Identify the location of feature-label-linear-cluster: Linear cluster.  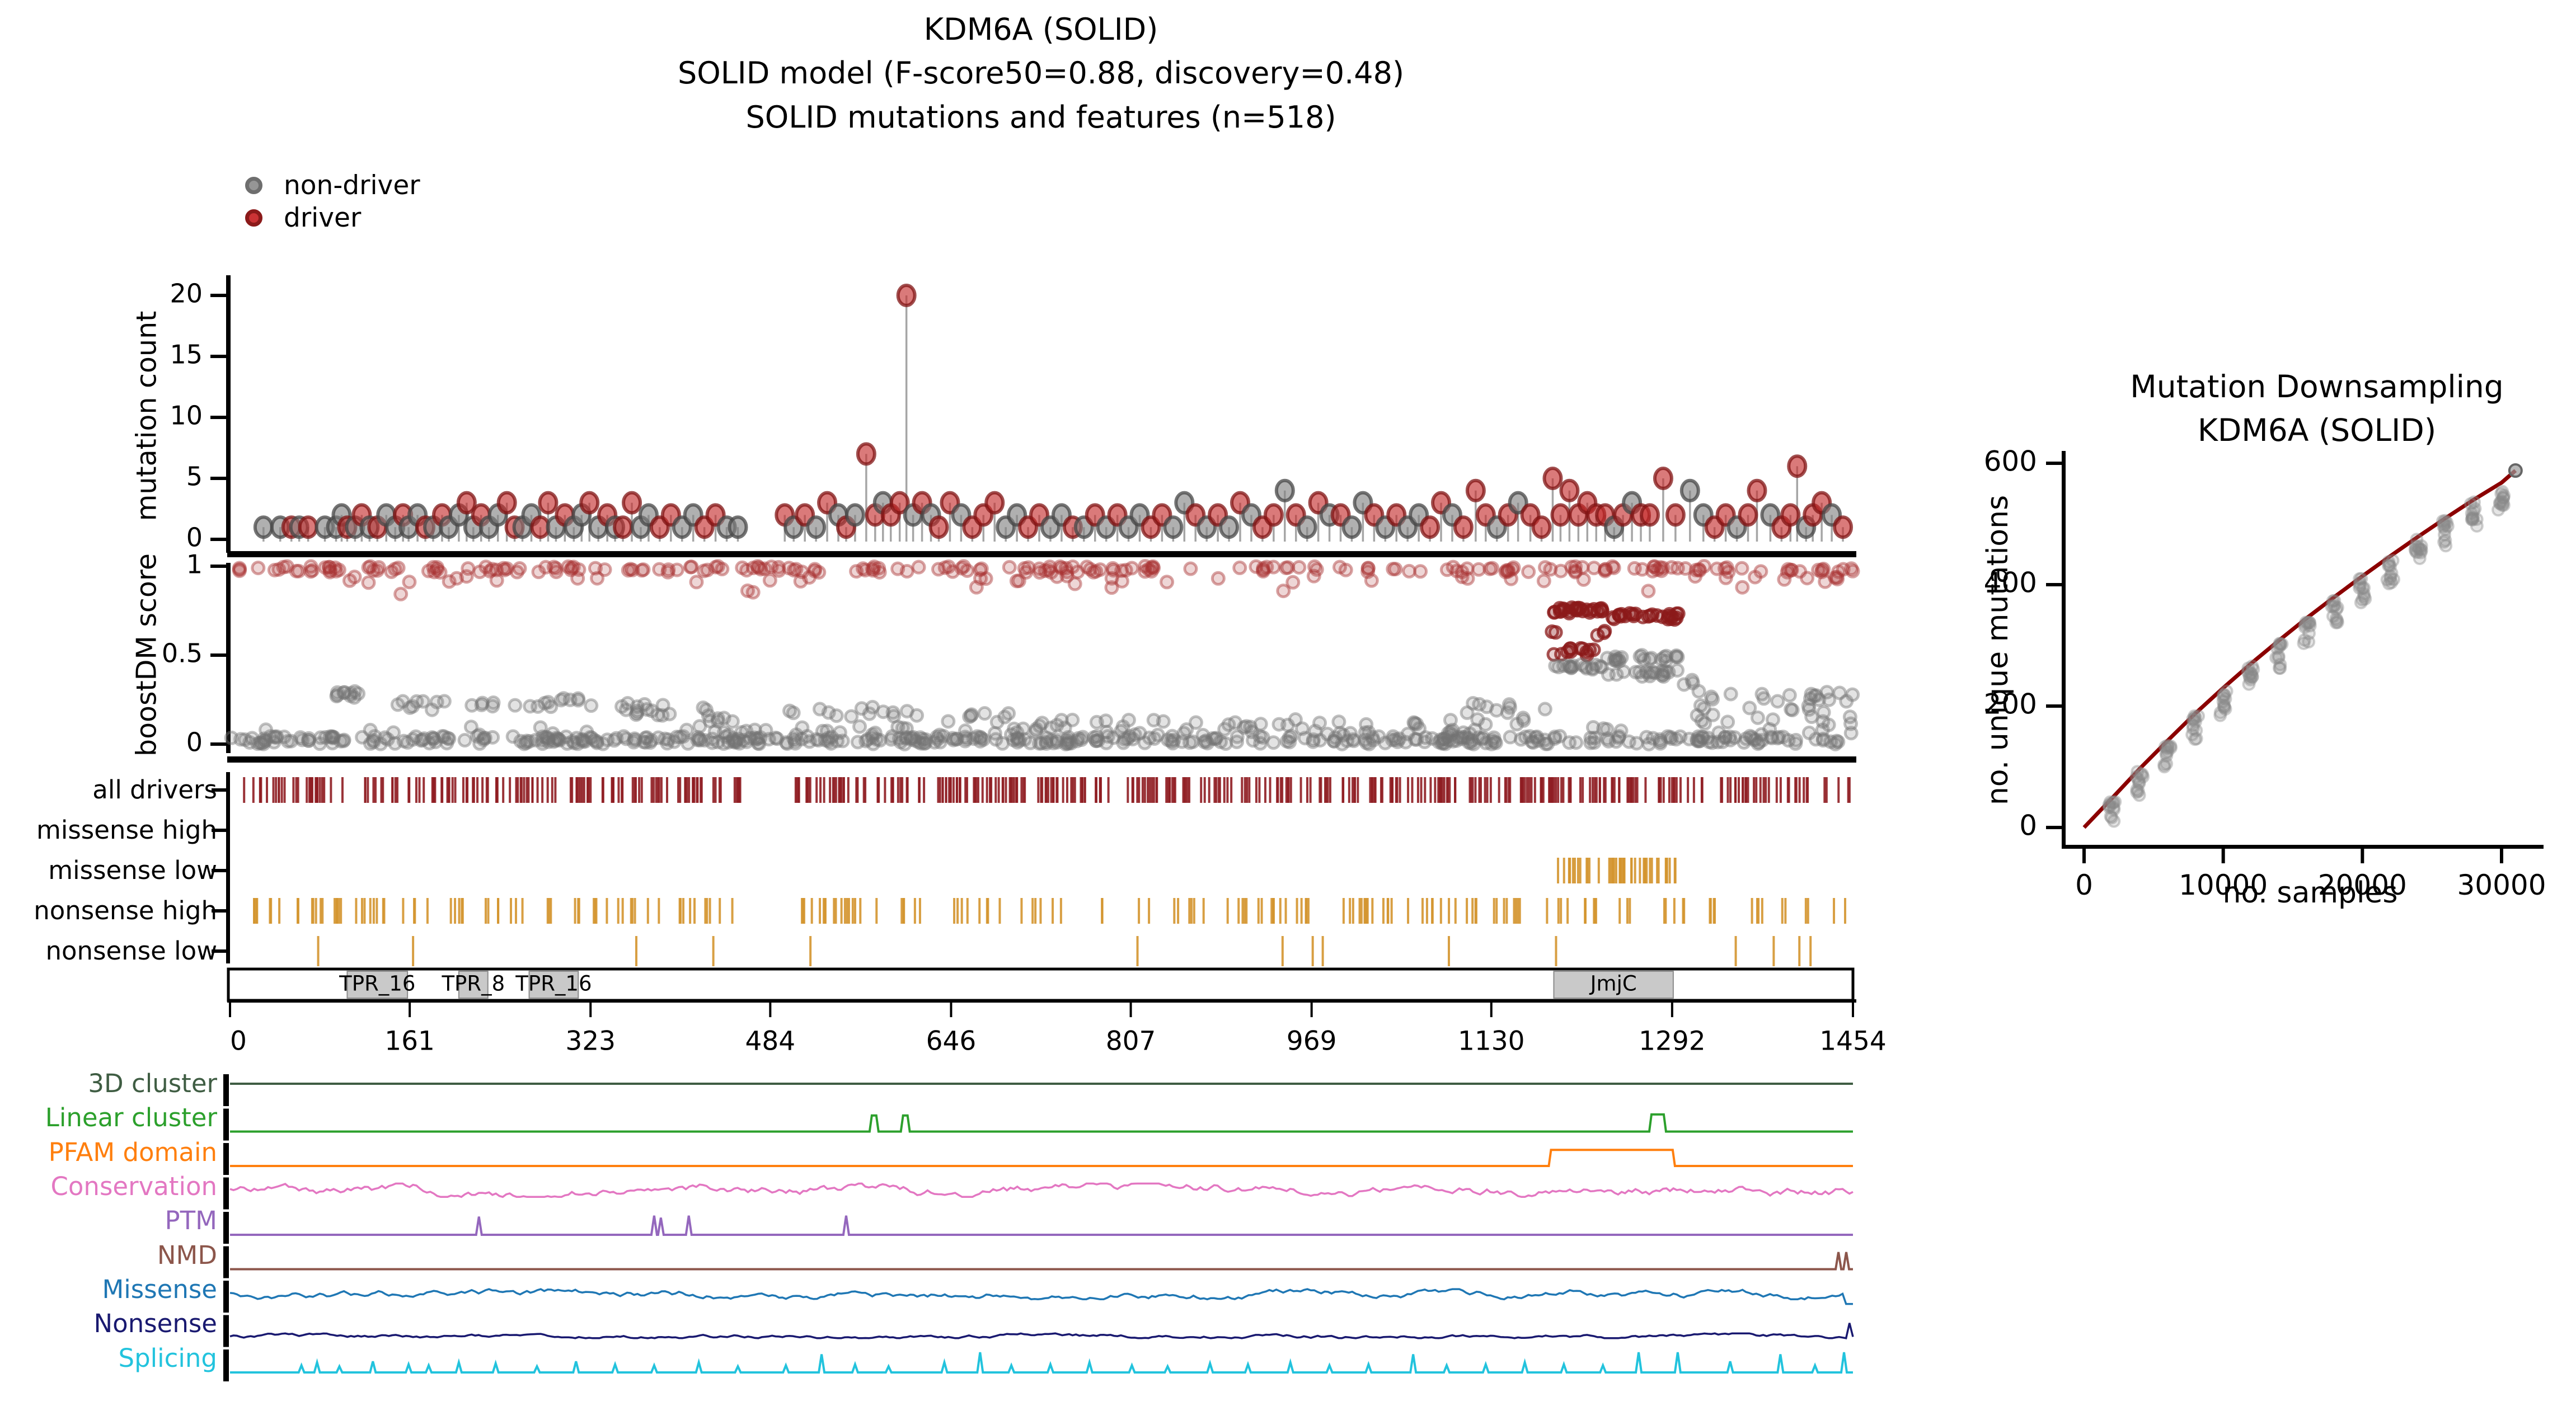
(131, 1117).